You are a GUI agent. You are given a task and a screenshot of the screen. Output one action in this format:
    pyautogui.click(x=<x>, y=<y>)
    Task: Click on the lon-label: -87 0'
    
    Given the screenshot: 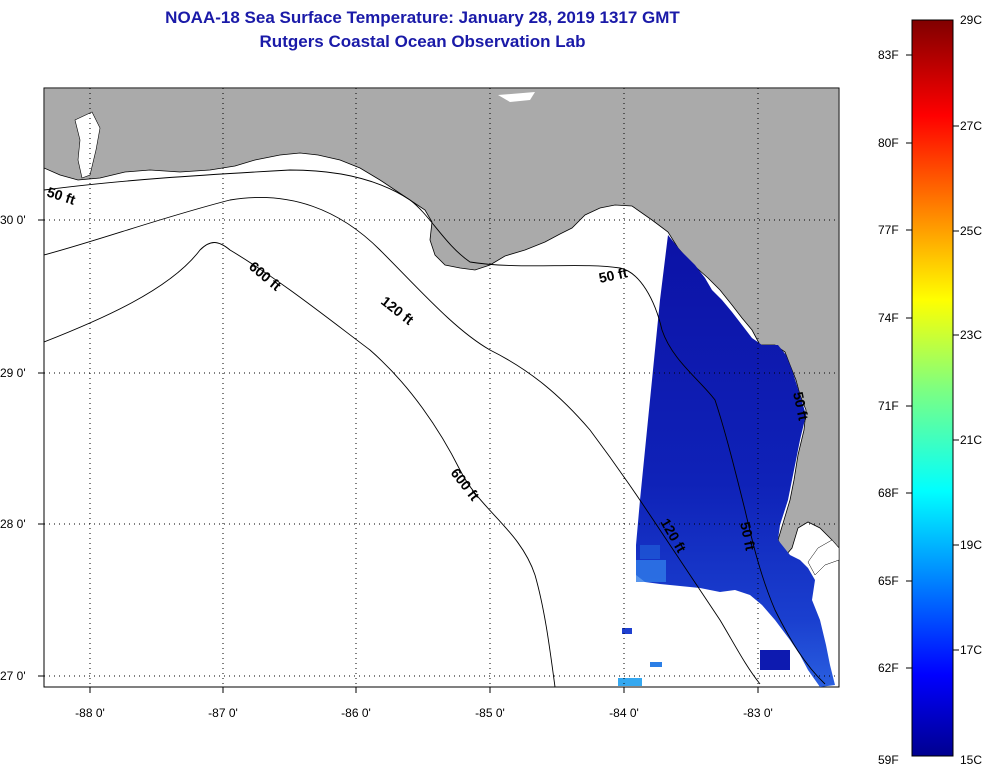 What is the action you would take?
    pyautogui.click(x=223, y=713)
    